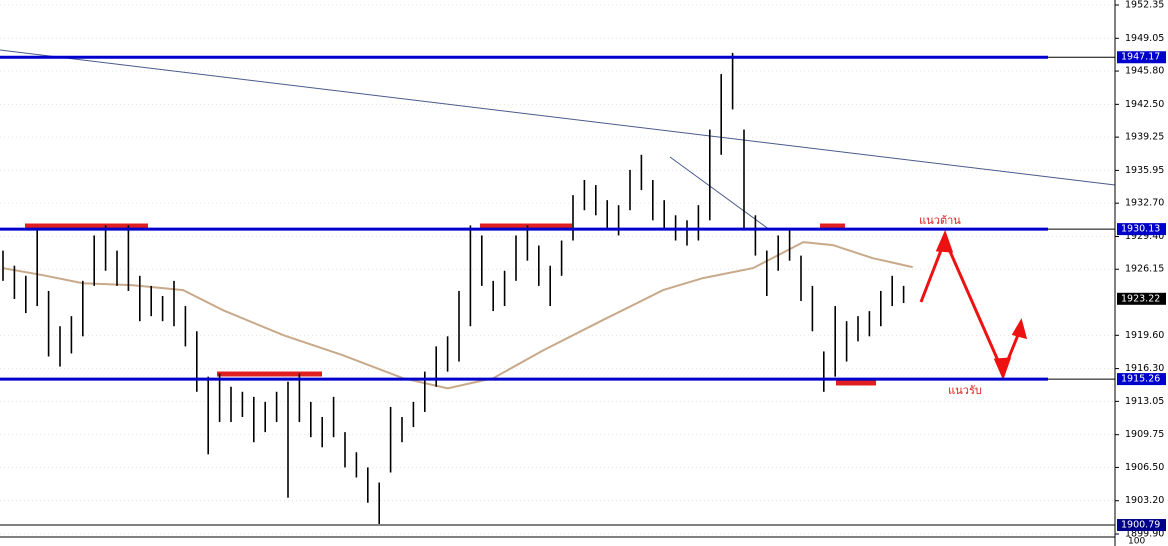  I want to click on current-price-label: 1923.22, so click(1140, 298).